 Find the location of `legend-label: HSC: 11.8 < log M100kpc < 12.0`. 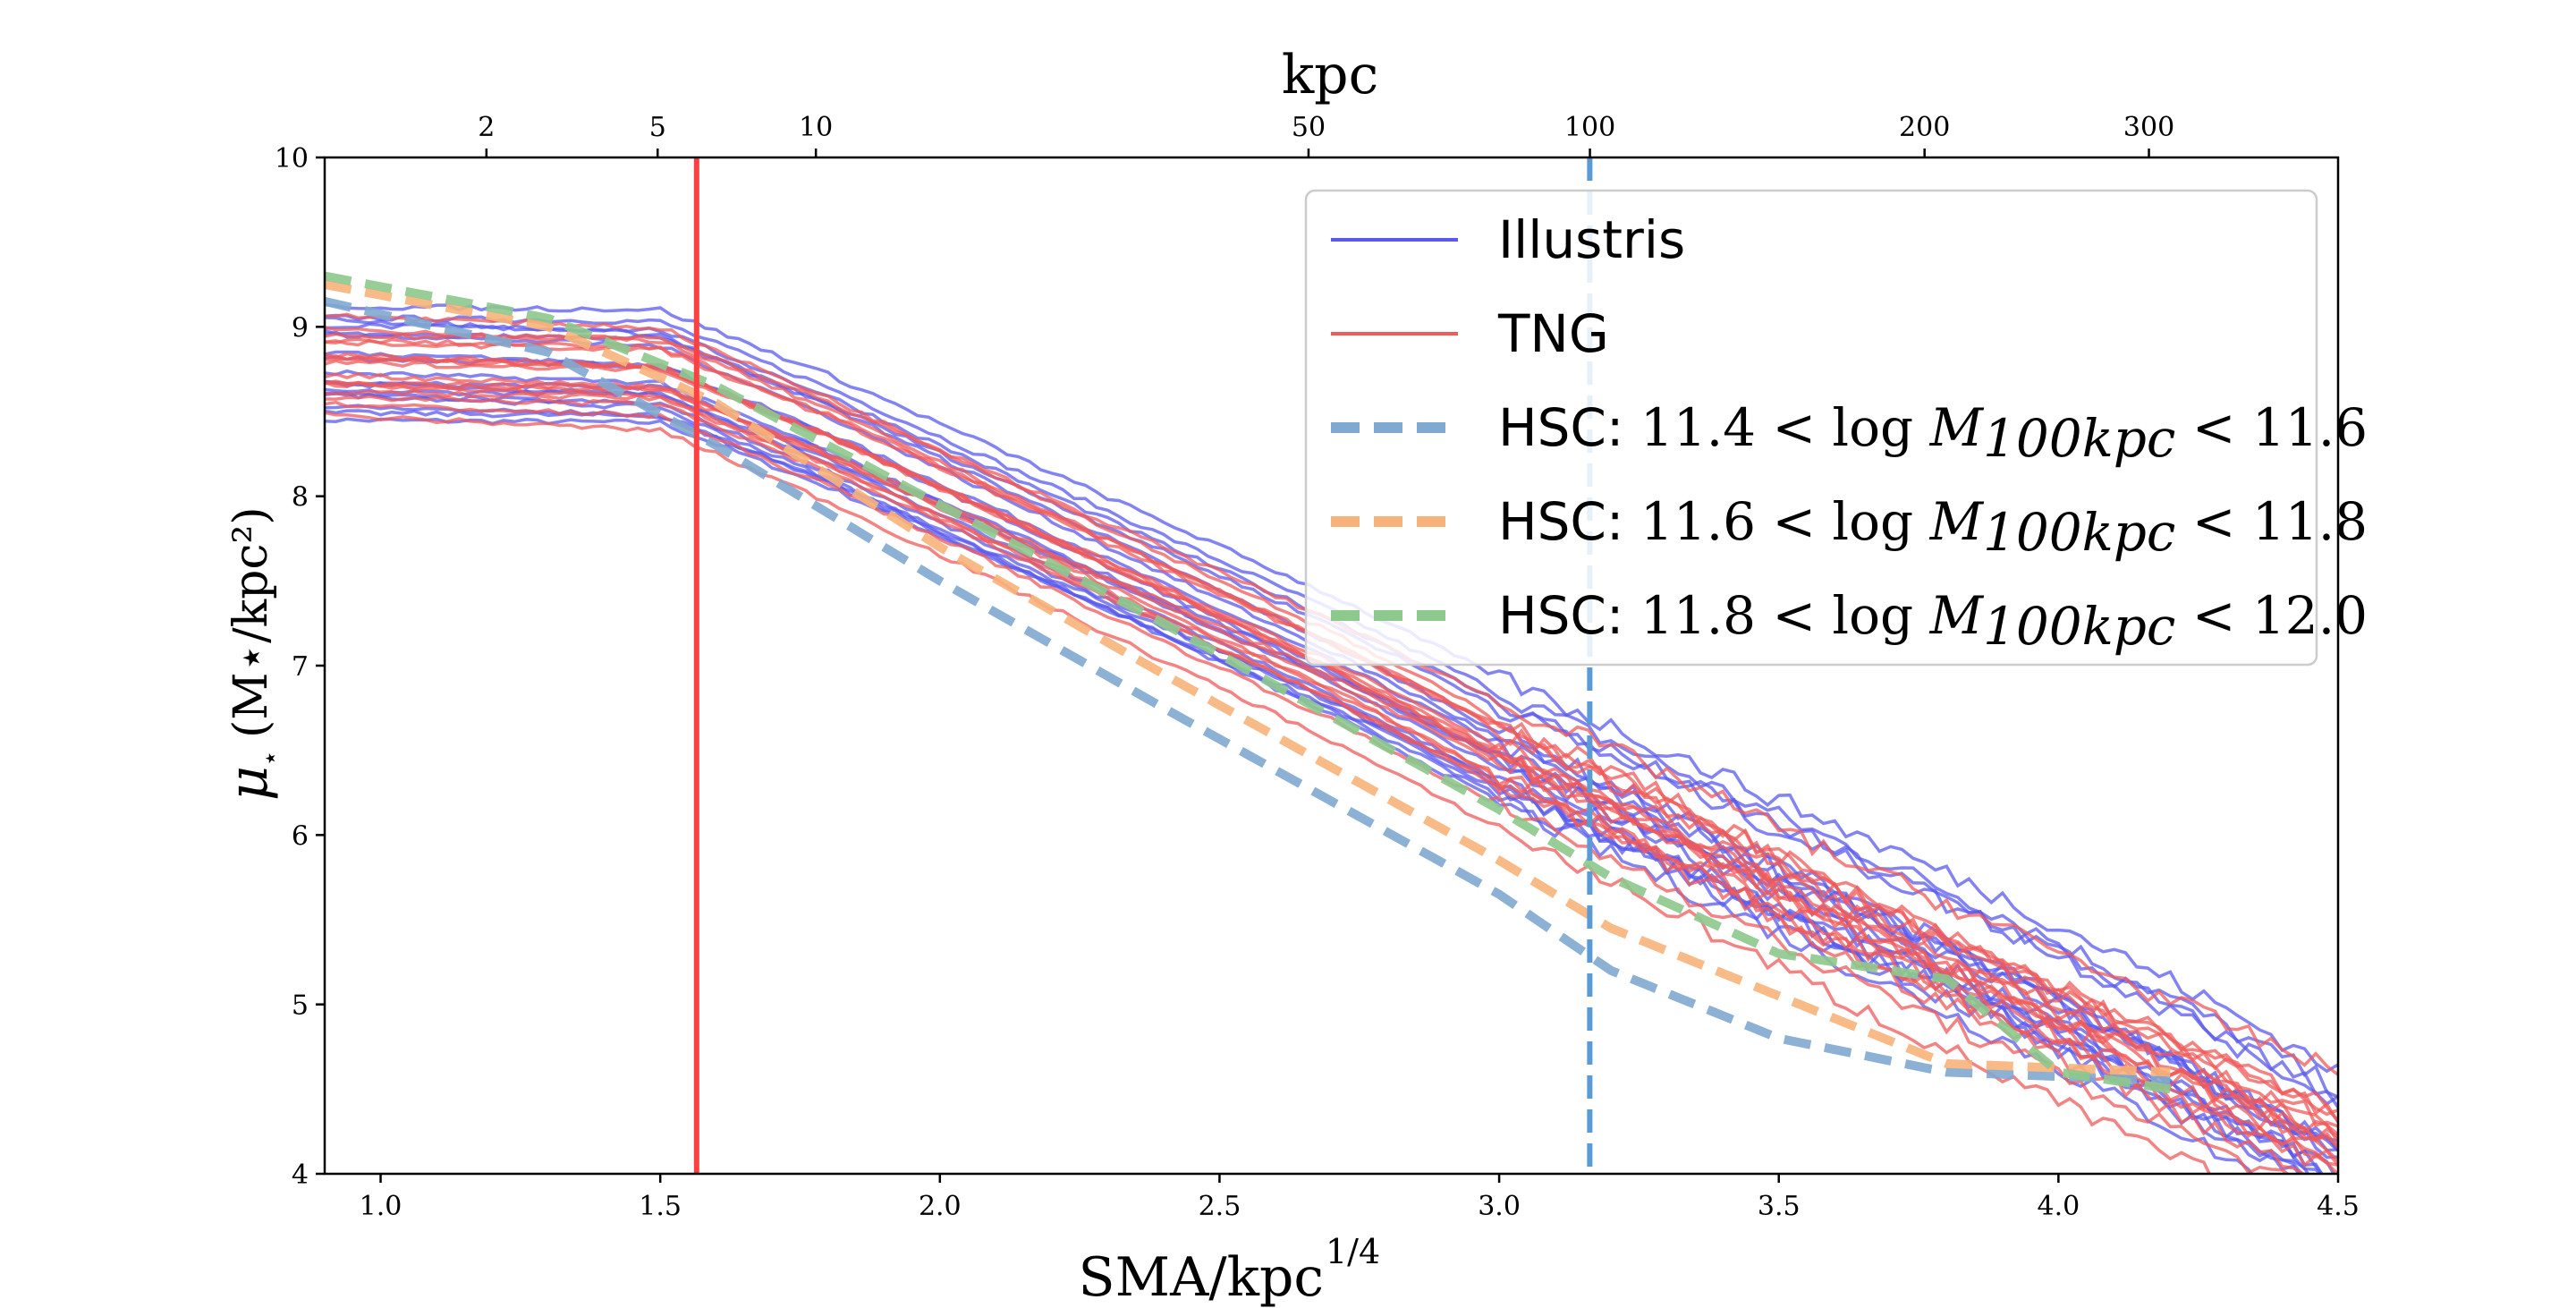

legend-label: HSC: 11.8 < log M100kpc < 12.0 is located at coordinates (1933, 621).